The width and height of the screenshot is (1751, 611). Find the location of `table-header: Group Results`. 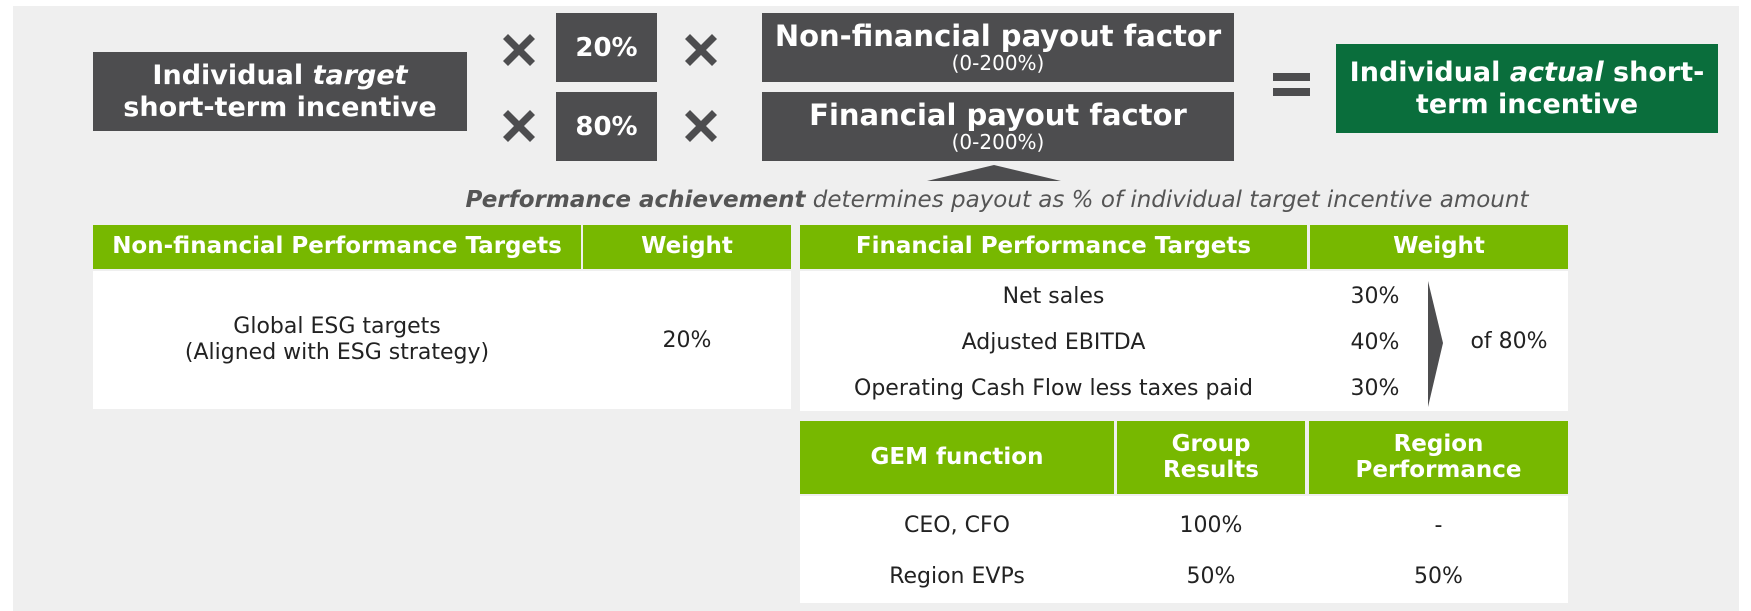

table-header: Group Results is located at coordinates (1211, 457).